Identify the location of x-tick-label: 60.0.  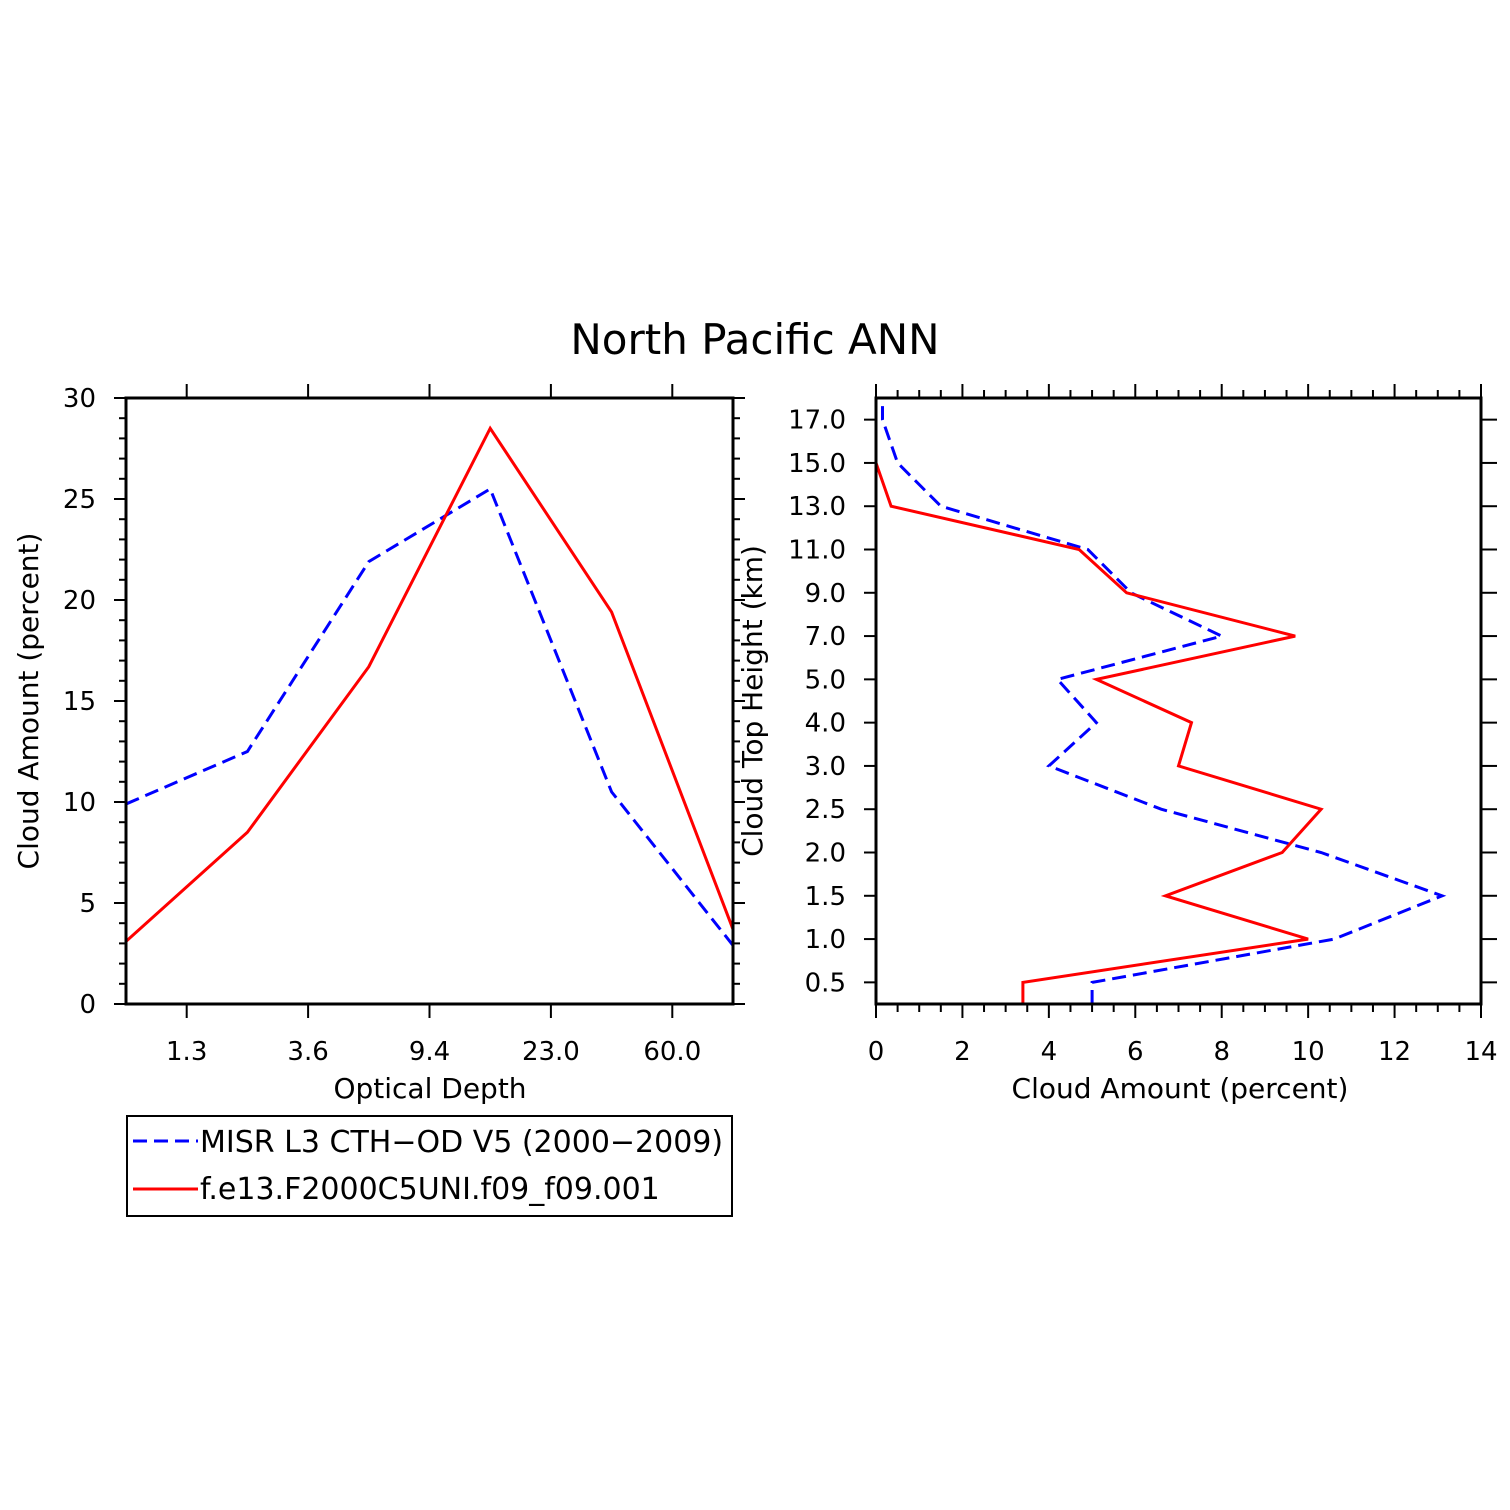
(672, 1052).